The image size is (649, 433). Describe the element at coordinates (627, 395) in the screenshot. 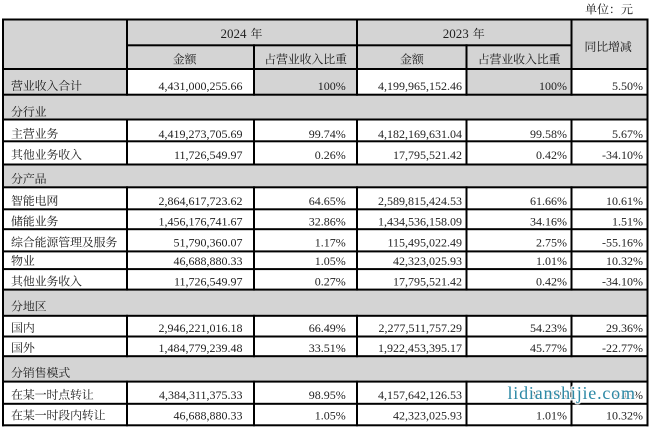

I see `svg-text: 5.45%` at that location.